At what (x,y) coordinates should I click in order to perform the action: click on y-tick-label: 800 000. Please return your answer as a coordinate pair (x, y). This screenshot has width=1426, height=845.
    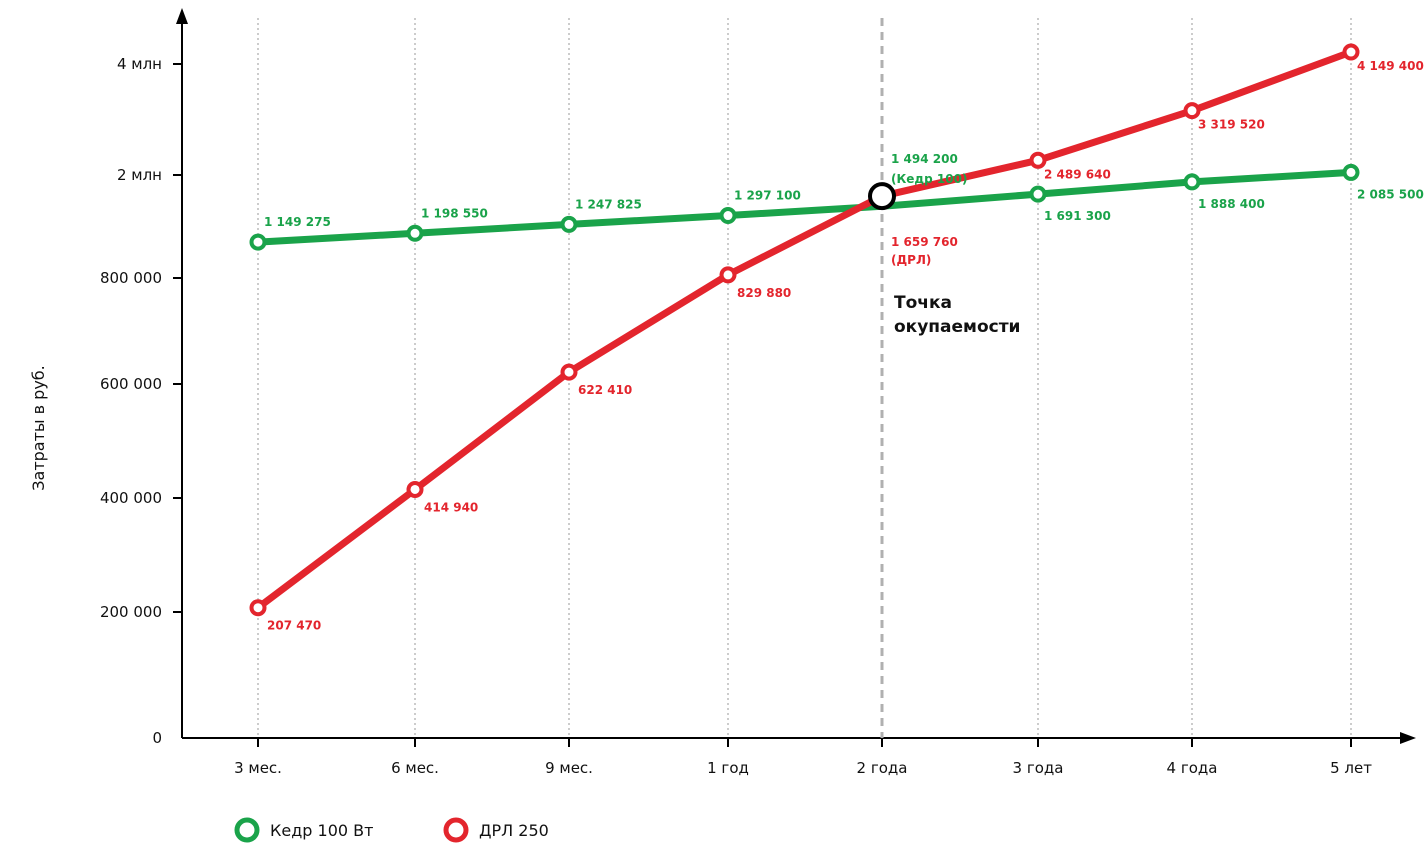
    Looking at the image, I should click on (131, 278).